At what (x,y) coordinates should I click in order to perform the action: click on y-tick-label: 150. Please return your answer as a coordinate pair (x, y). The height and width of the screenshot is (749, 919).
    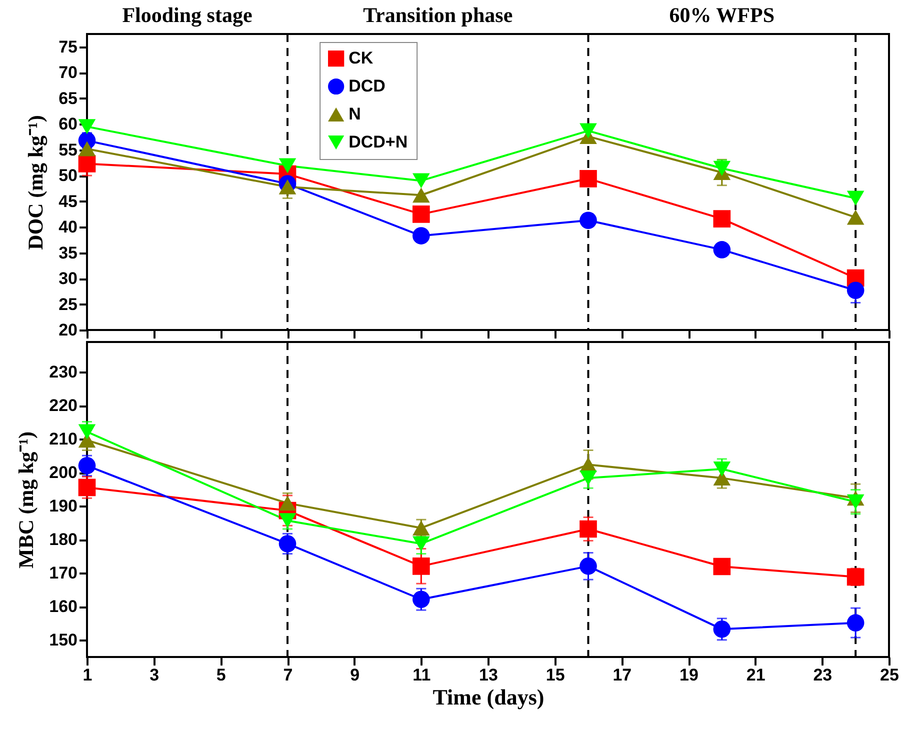
    Looking at the image, I should click on (63, 640).